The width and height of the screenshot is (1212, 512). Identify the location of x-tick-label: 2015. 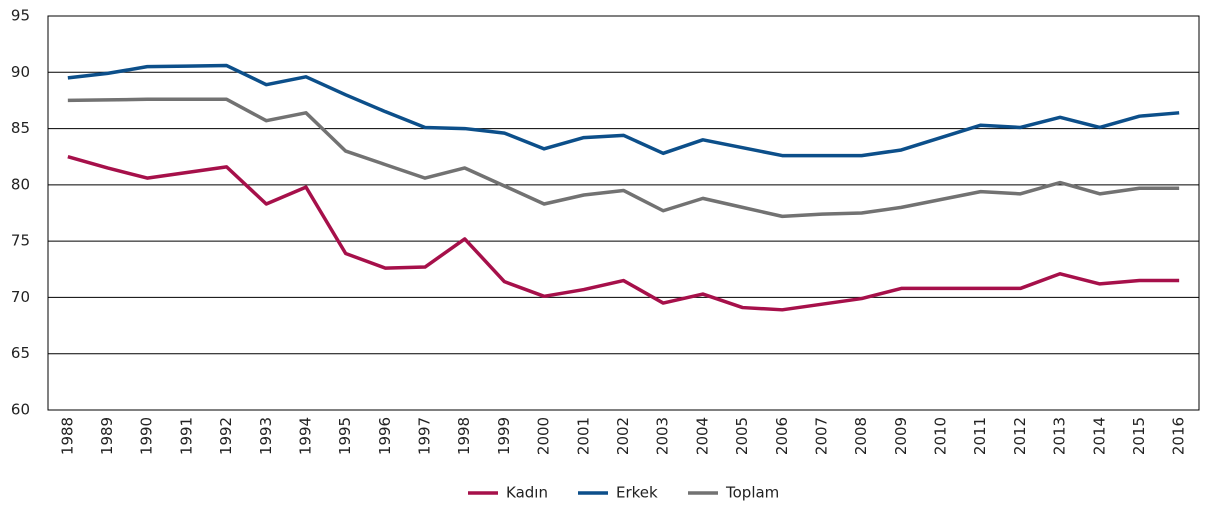
(1139, 436).